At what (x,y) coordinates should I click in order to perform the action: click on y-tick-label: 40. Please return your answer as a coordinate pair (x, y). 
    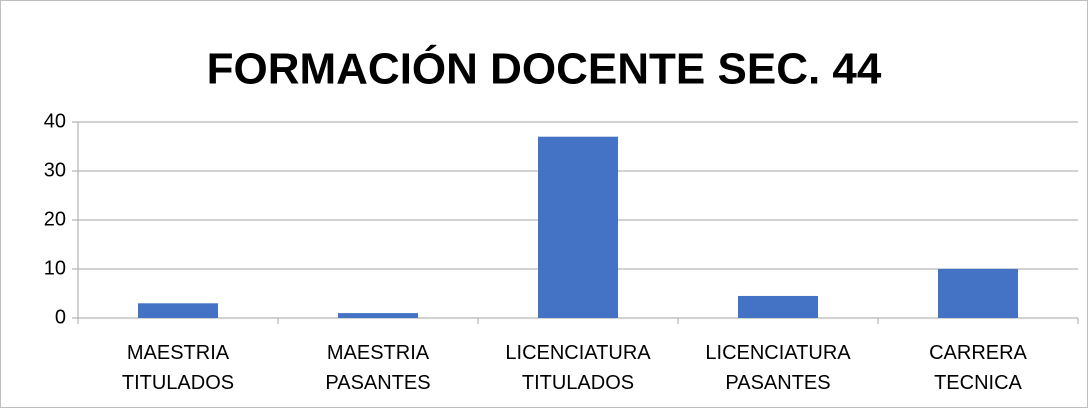
    Looking at the image, I should click on (55, 121).